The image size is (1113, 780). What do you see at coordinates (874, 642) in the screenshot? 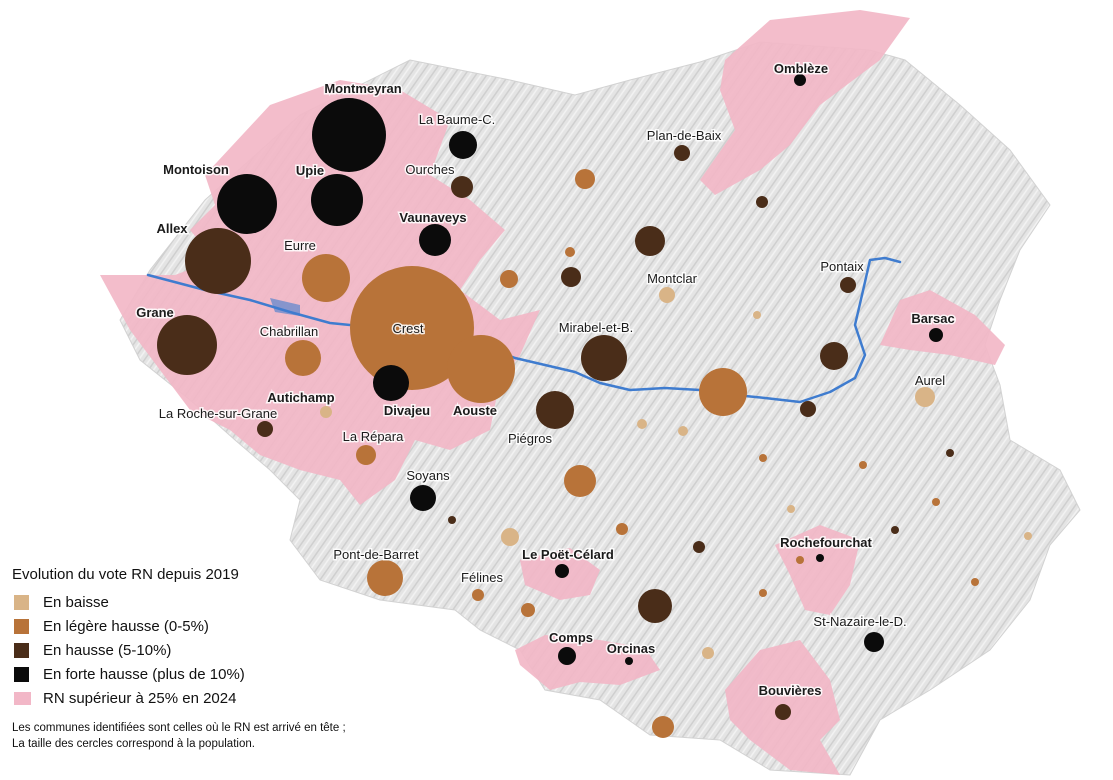
I see `commune-circle-st-nazaire-le-d-` at bounding box center [874, 642].